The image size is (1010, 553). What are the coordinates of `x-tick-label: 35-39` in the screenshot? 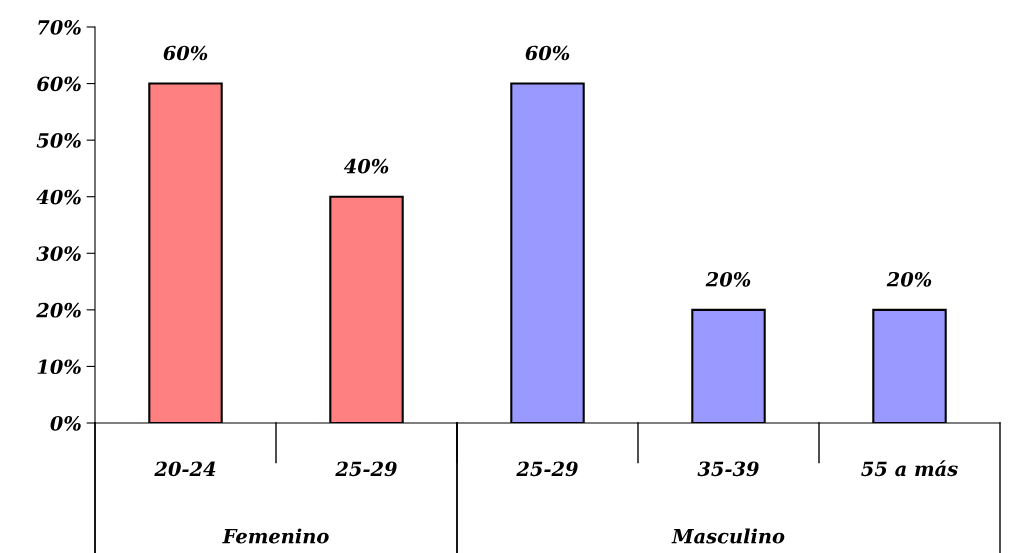 It's located at (728, 469).